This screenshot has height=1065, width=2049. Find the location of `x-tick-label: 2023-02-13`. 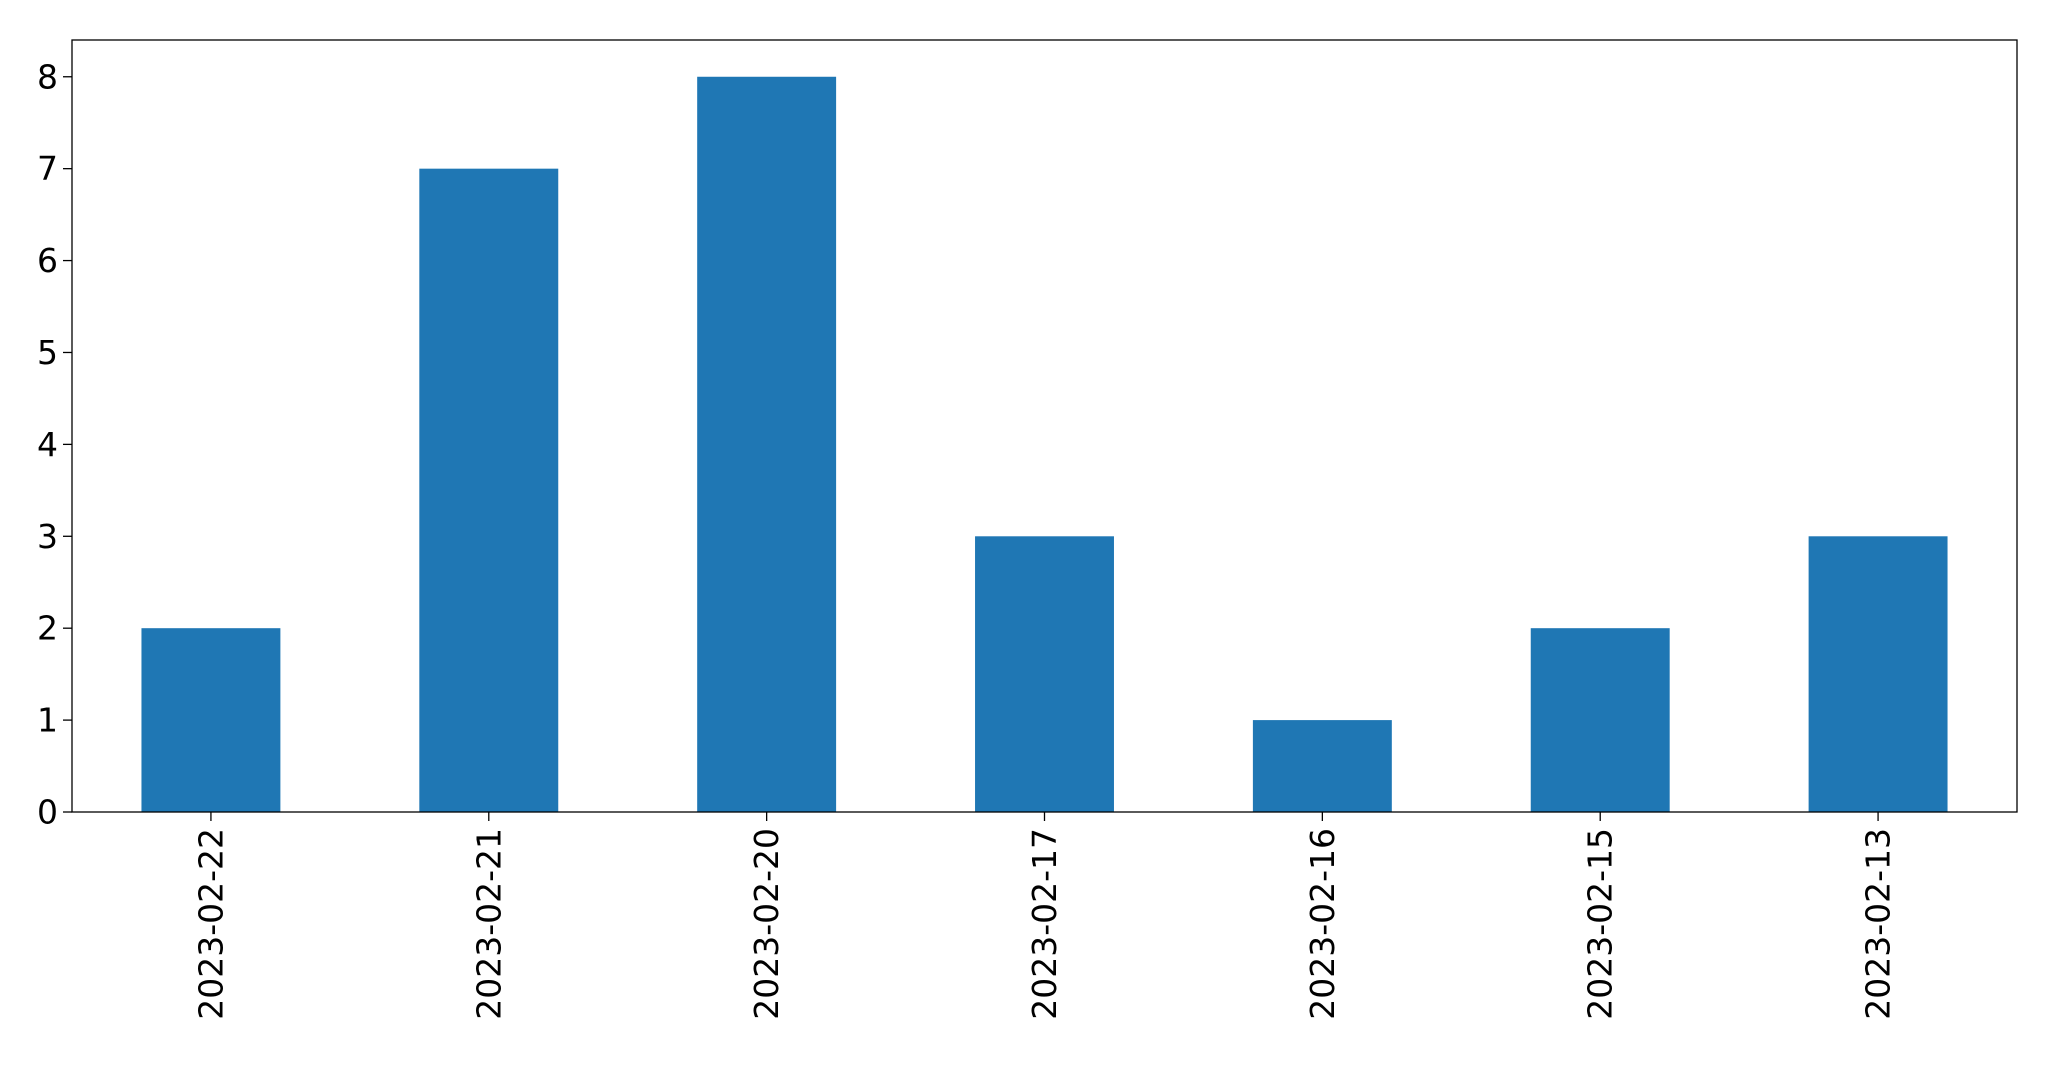

x-tick-label: 2023-02-13 is located at coordinates (1878, 924).